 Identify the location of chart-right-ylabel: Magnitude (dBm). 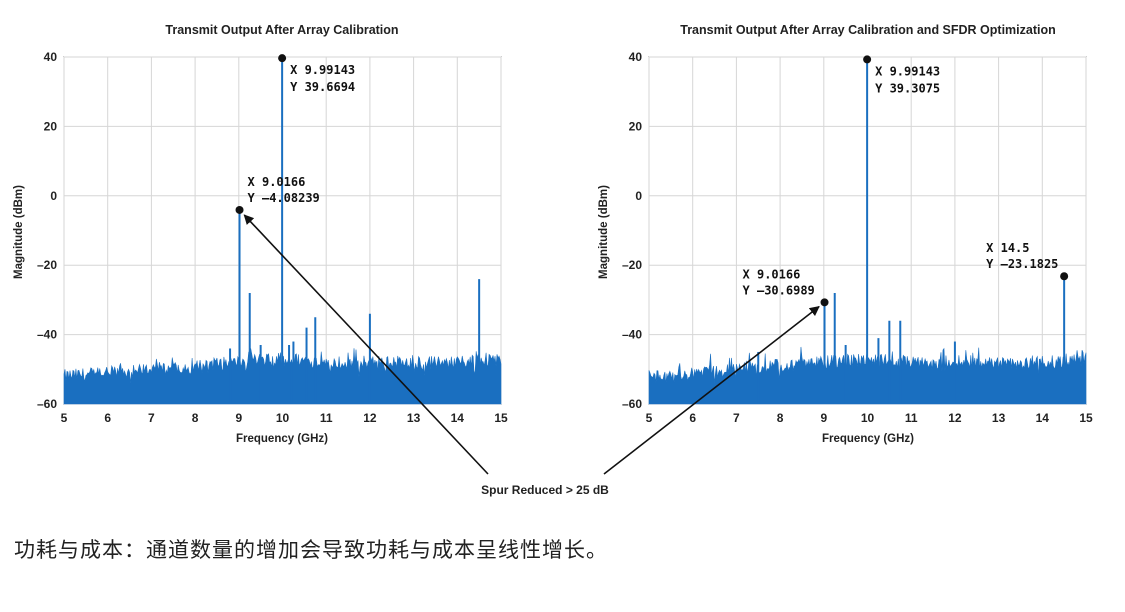
(604, 232).